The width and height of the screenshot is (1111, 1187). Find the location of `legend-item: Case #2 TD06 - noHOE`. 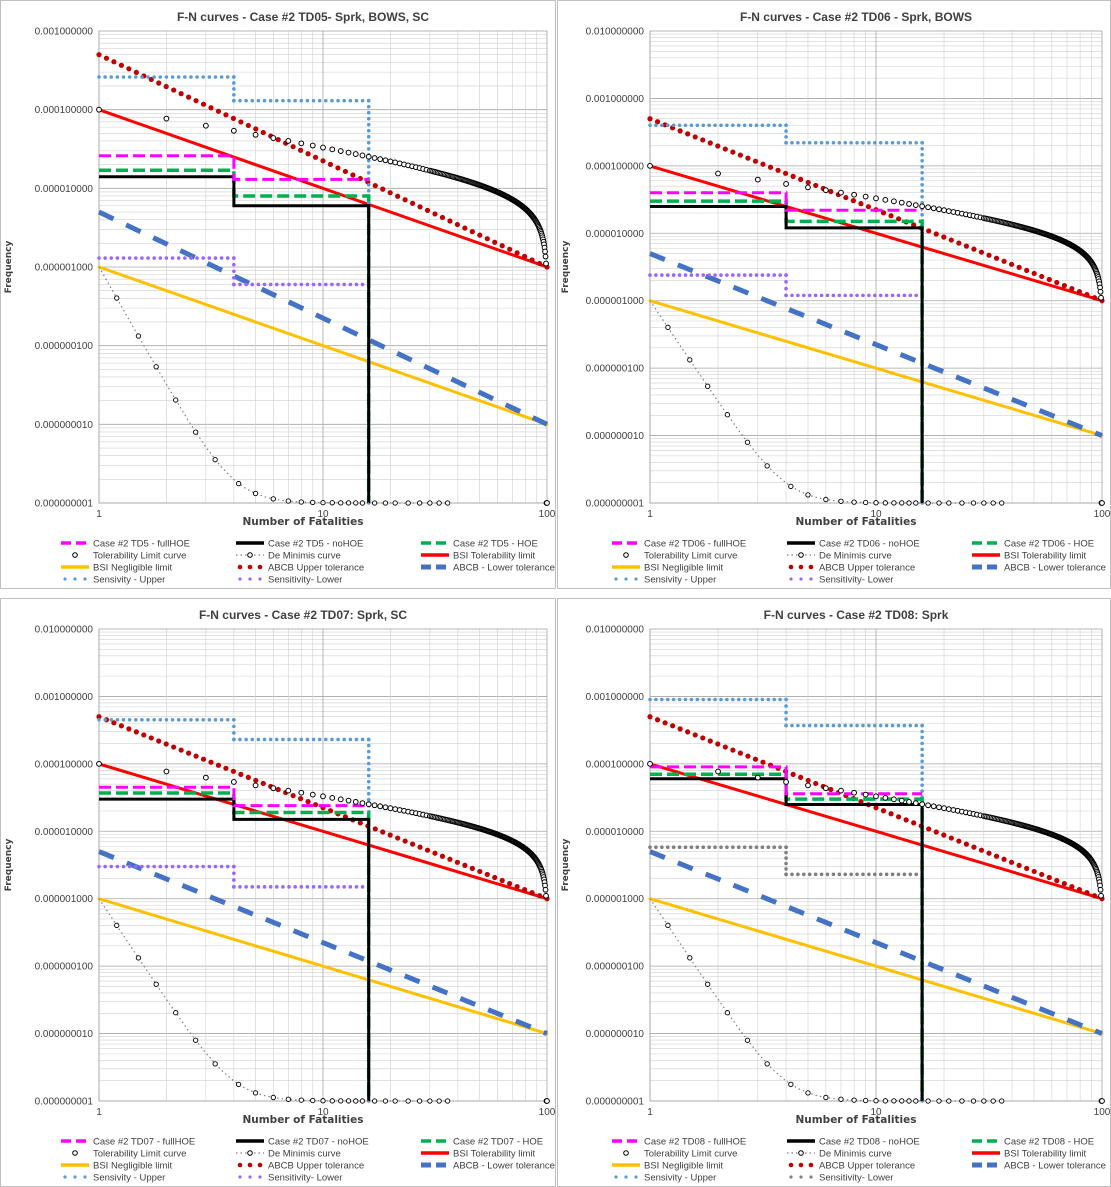

legend-item: Case #2 TD06 - noHOE is located at coordinates (853, 544).